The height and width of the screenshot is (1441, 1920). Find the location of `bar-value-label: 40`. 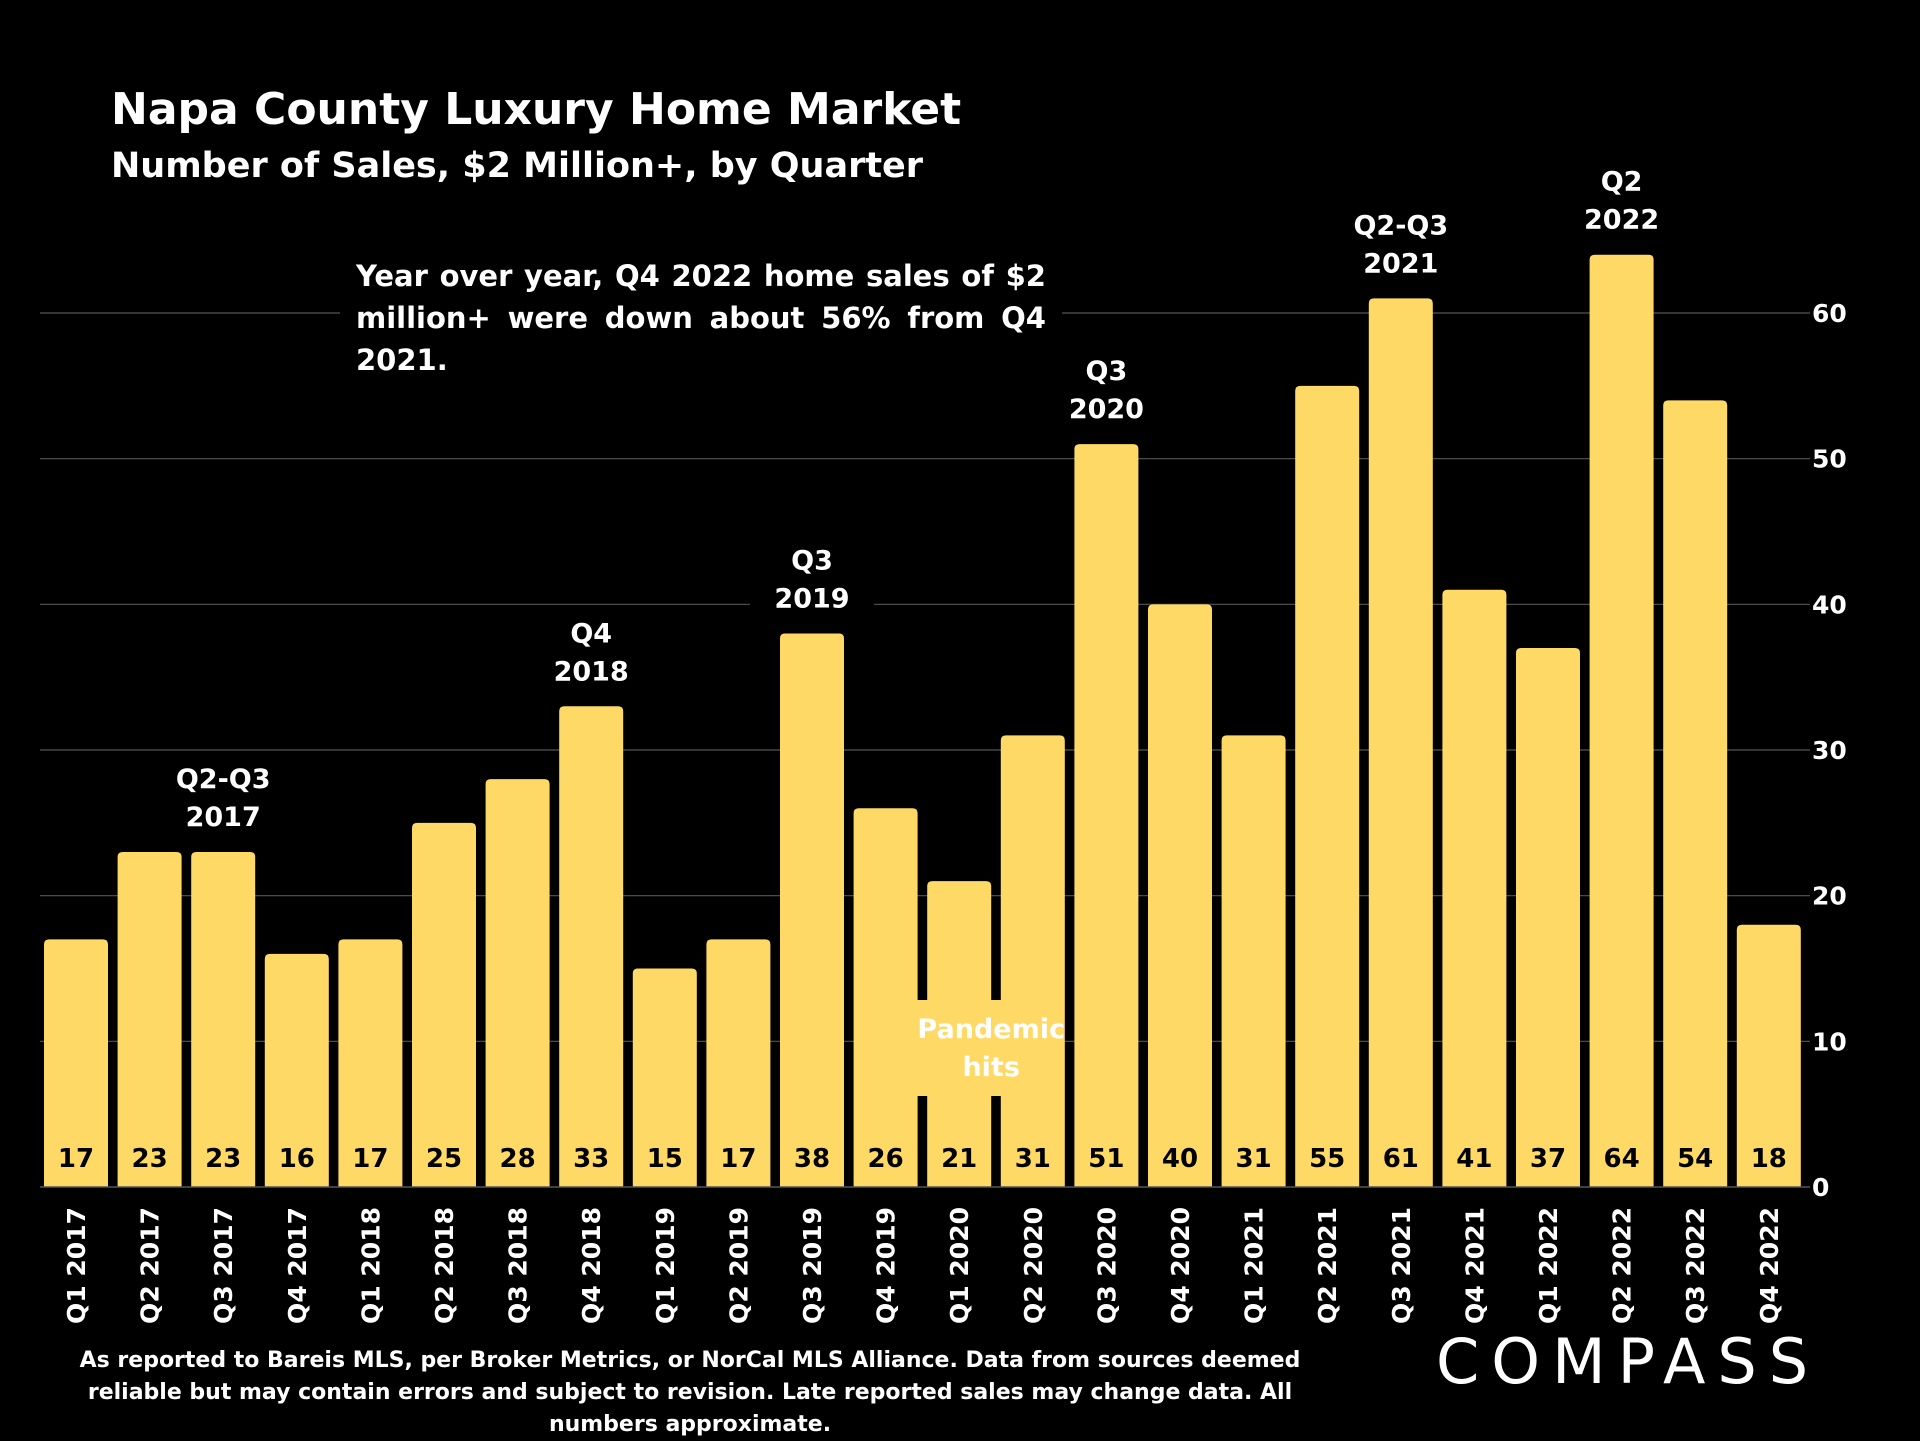

bar-value-label: 40 is located at coordinates (1180, 1159).